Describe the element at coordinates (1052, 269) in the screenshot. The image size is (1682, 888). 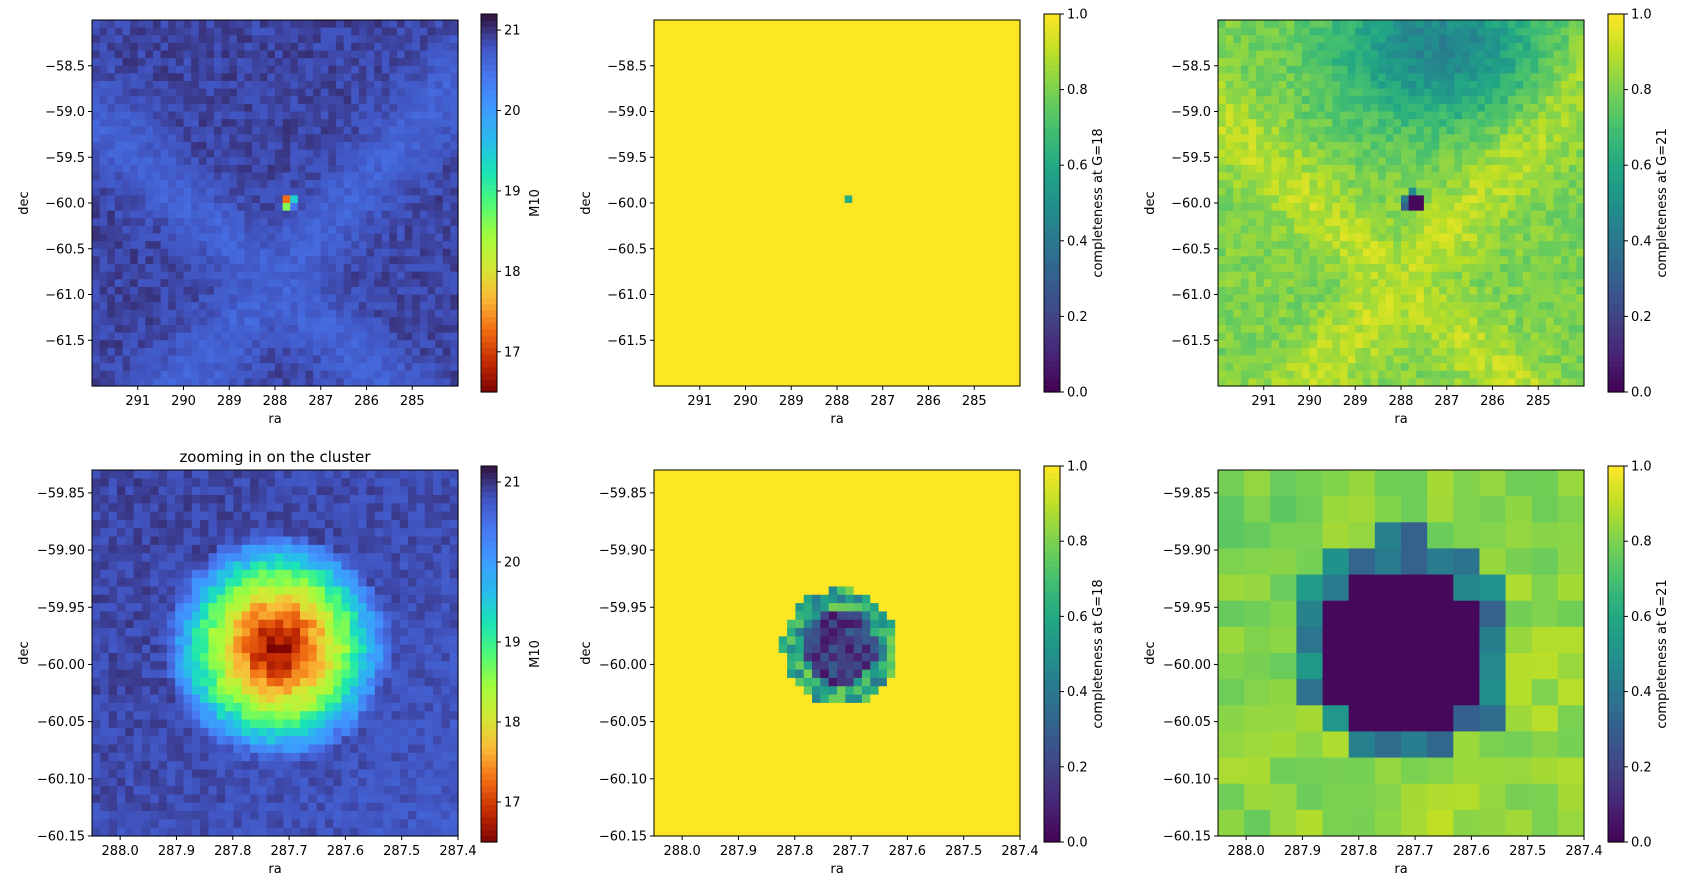
I see `colorbar-band` at that location.